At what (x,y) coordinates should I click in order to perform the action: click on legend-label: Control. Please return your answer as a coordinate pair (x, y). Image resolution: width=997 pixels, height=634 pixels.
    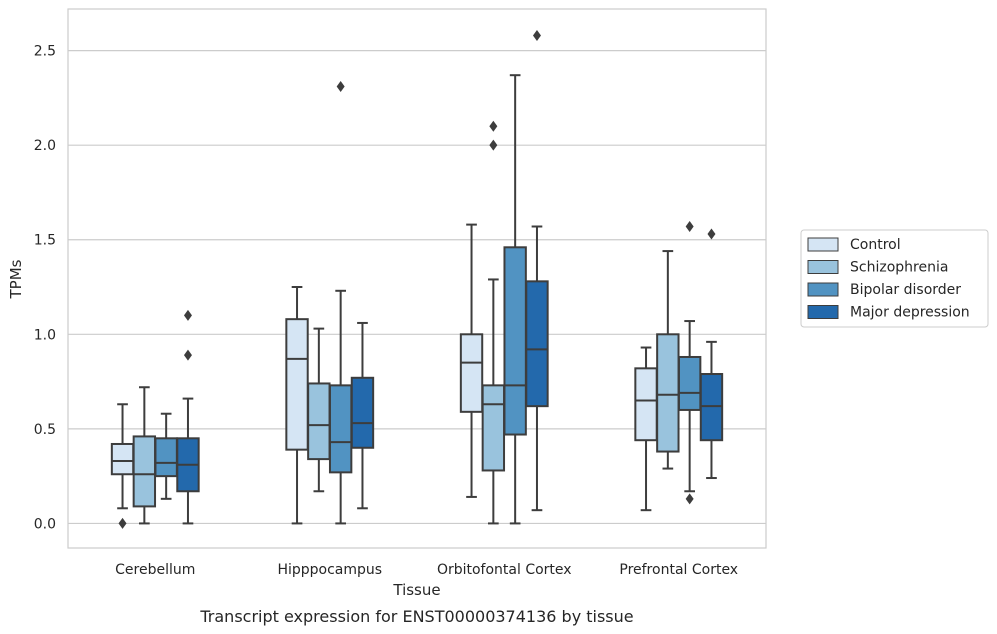
    Looking at the image, I should click on (875, 245).